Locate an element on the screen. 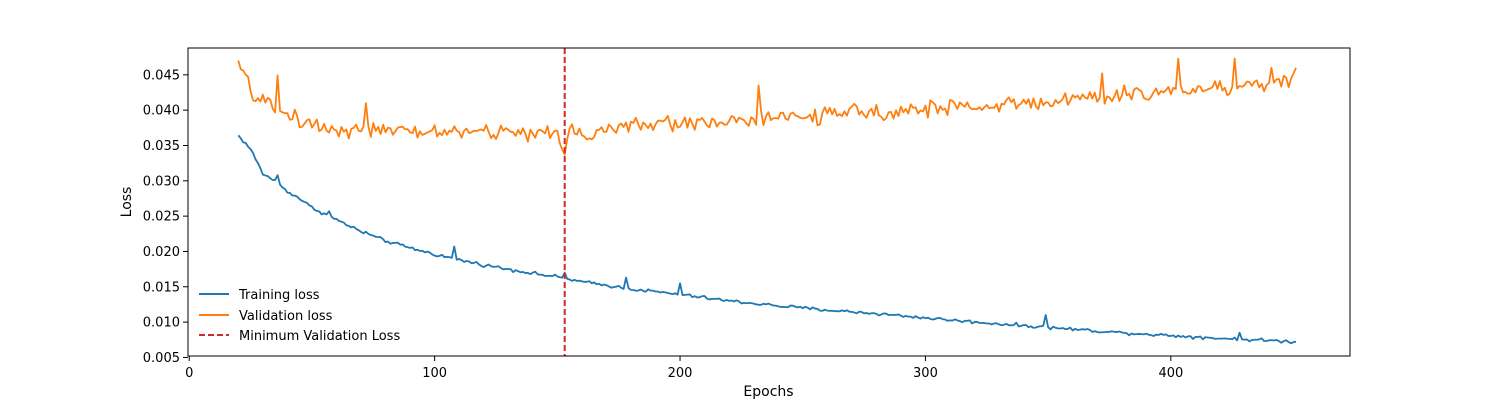 The image size is (1500, 400). x-tick-label-400: 400 is located at coordinates (1170, 373).